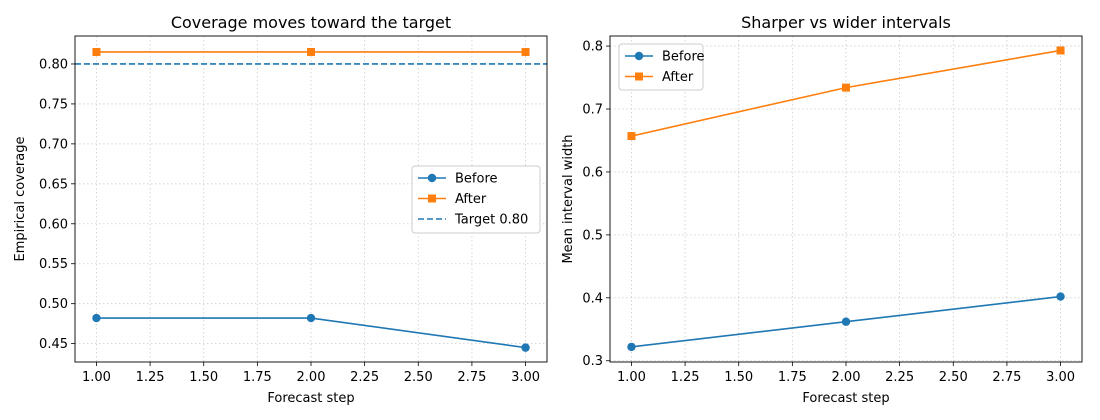 This screenshot has width=1100, height=420. What do you see at coordinates (53, 64) in the screenshot?
I see `y-tick-label: 0.80` at bounding box center [53, 64].